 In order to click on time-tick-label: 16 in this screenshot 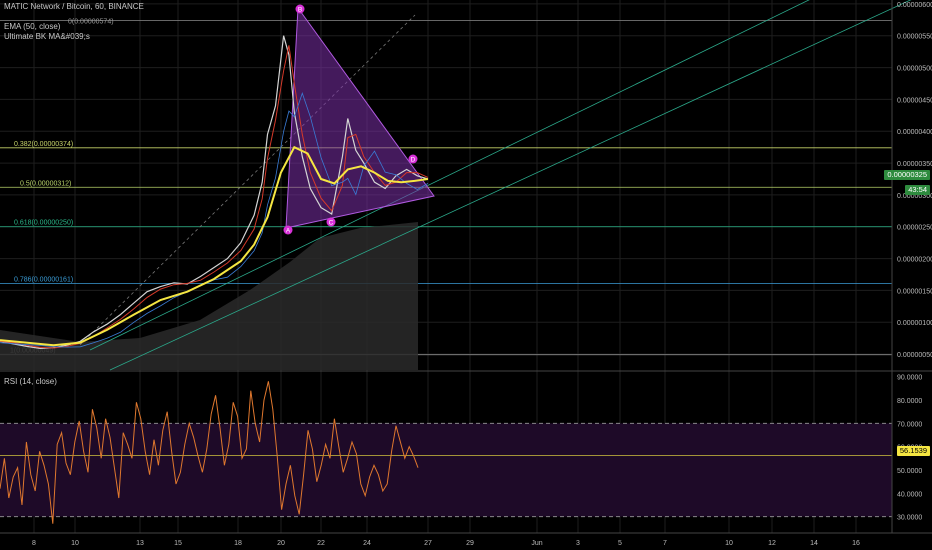, I will do `click(856, 543)`.